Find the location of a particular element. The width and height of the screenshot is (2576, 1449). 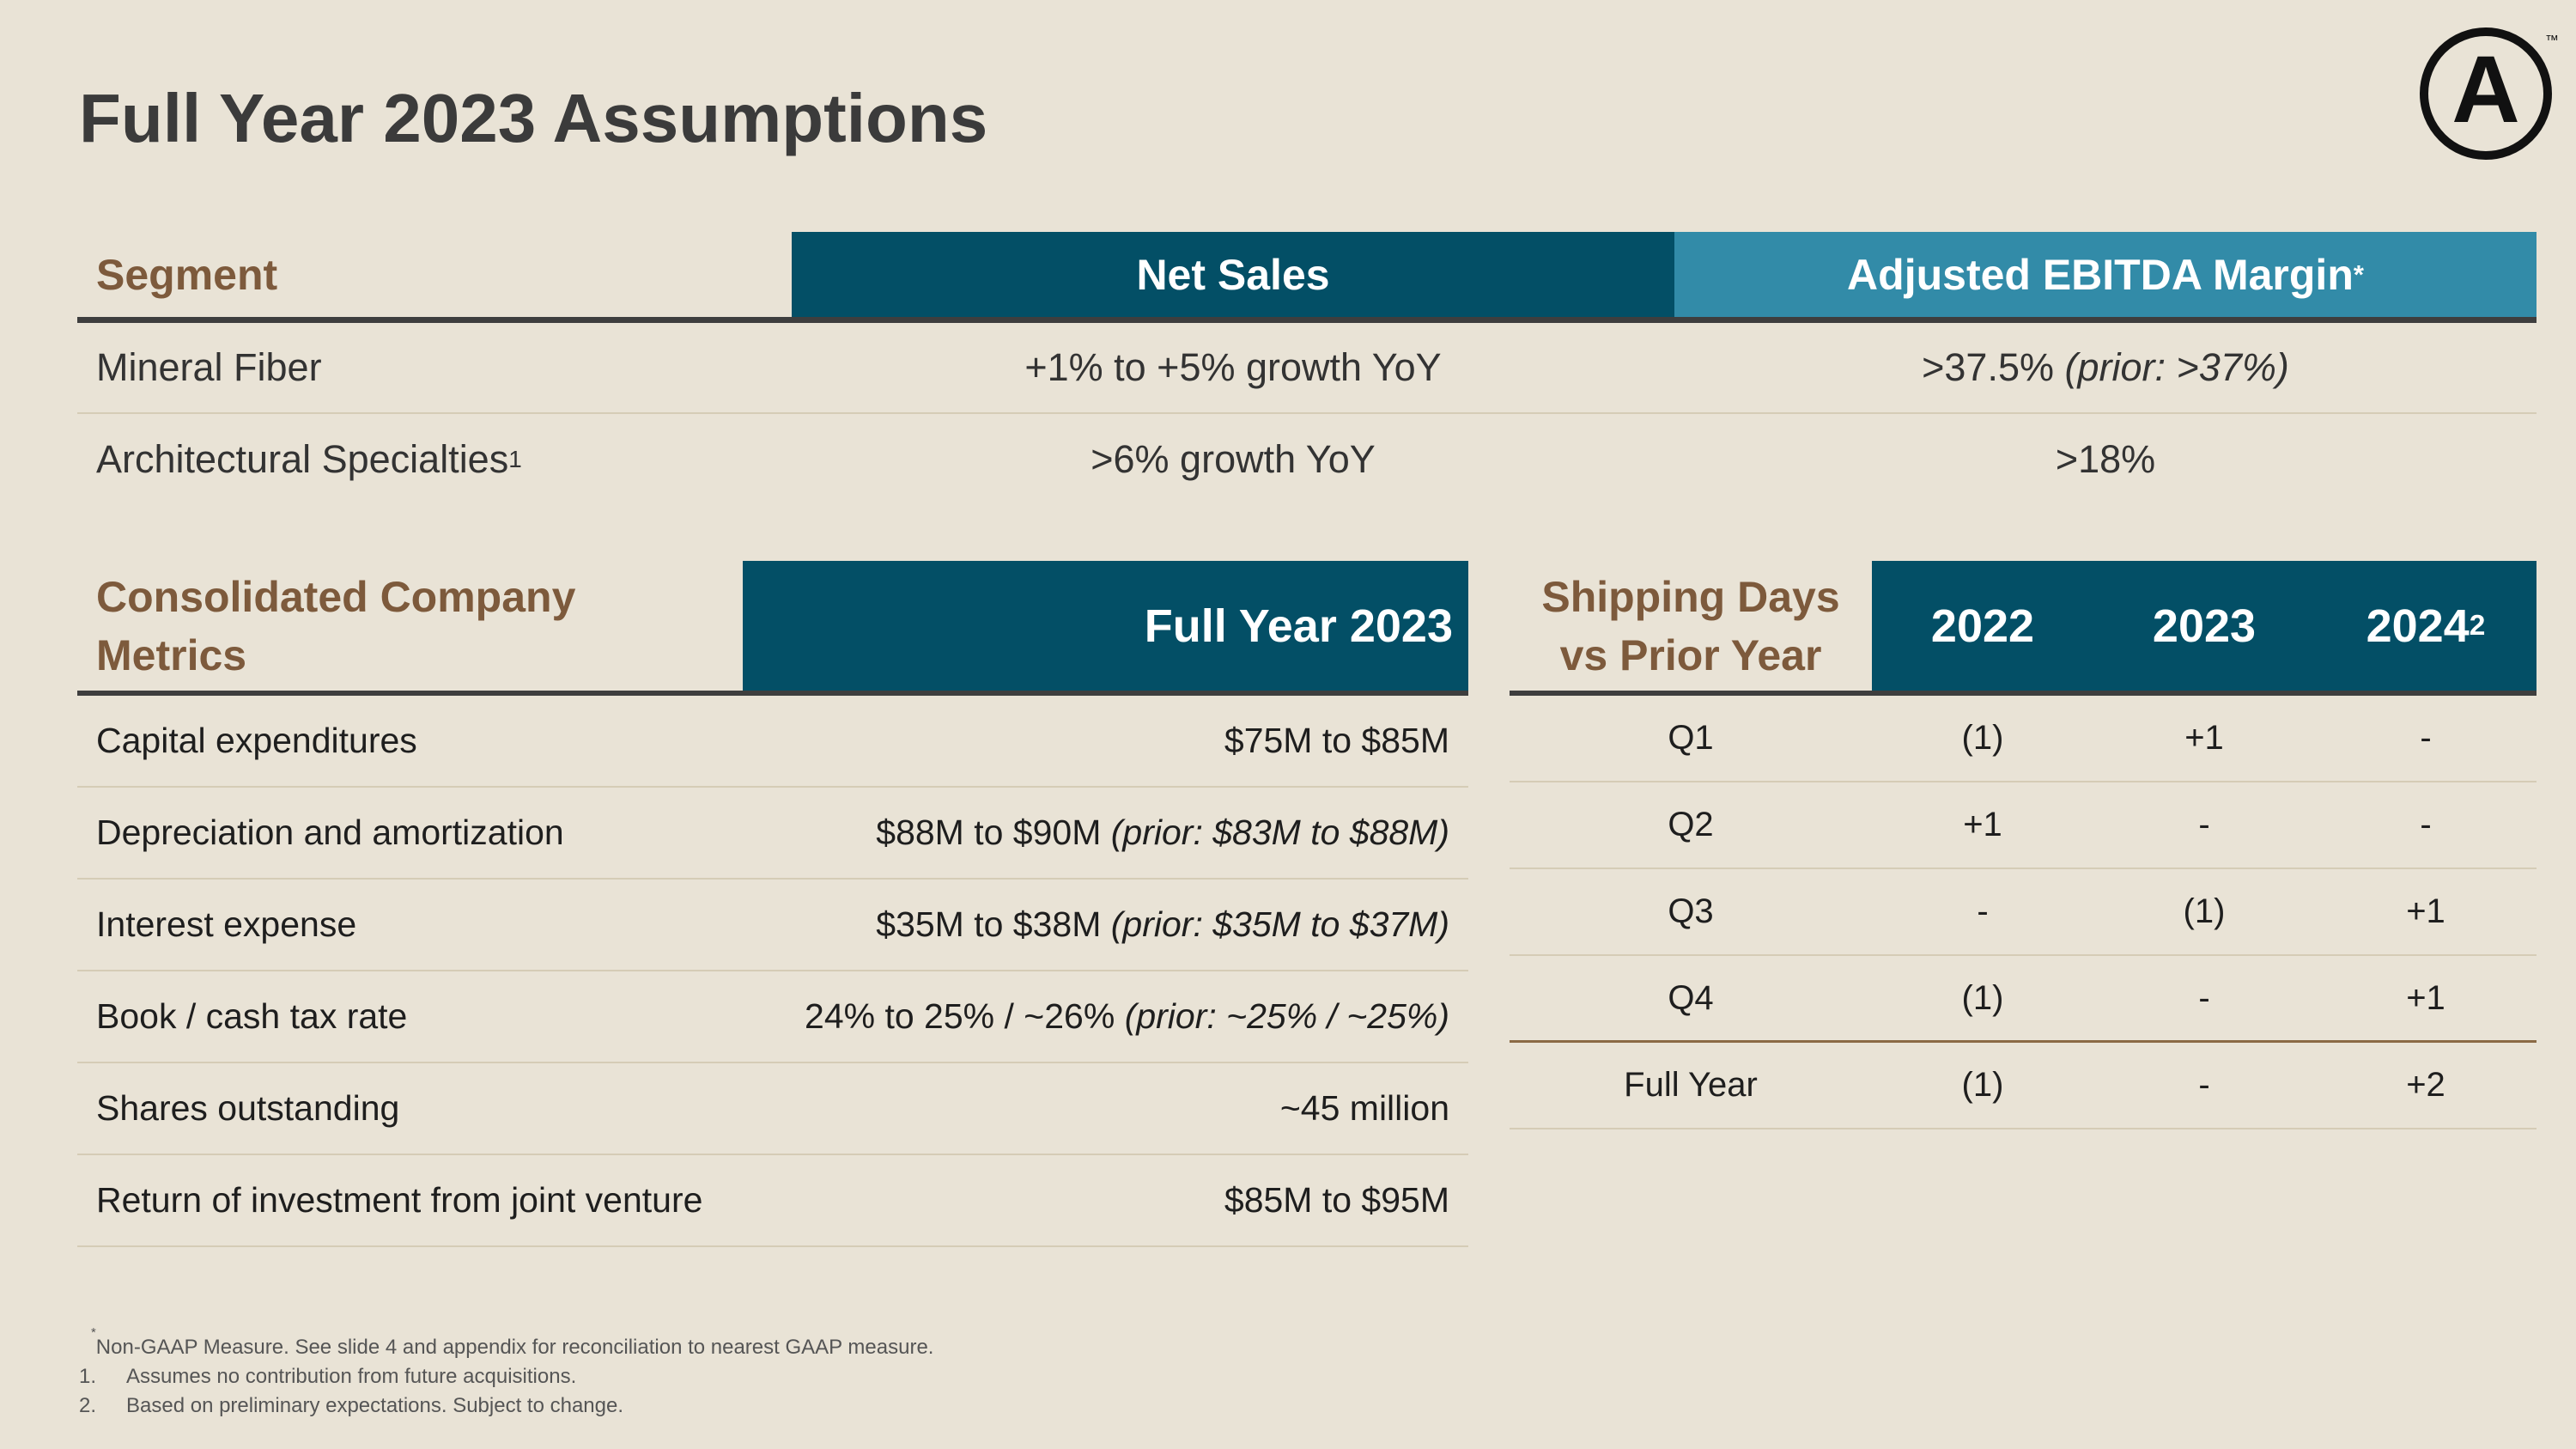

period-label: Q2 is located at coordinates (1691, 824).